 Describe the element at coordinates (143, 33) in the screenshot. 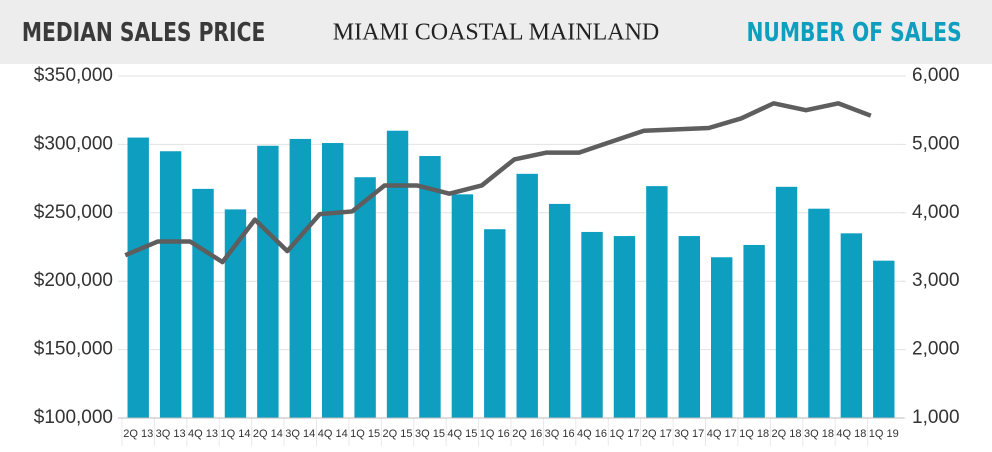

I see `left-axis-title: MEDIAN SALES PRICE` at that location.